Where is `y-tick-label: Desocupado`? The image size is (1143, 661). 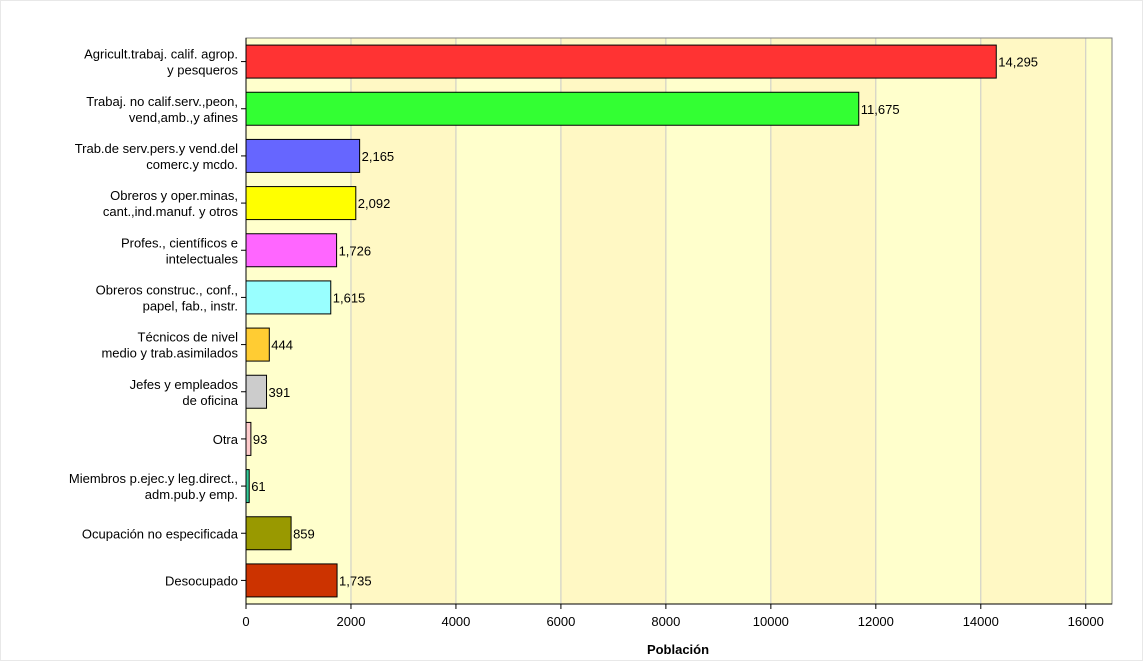 y-tick-label: Desocupado is located at coordinates (201, 580).